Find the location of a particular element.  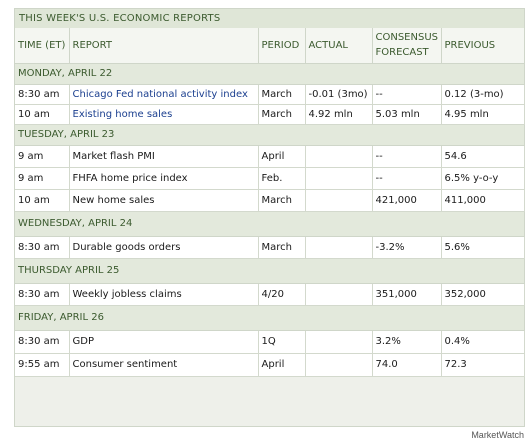

day-label: FRIDAY, APRIL 26 is located at coordinates (269, 318).